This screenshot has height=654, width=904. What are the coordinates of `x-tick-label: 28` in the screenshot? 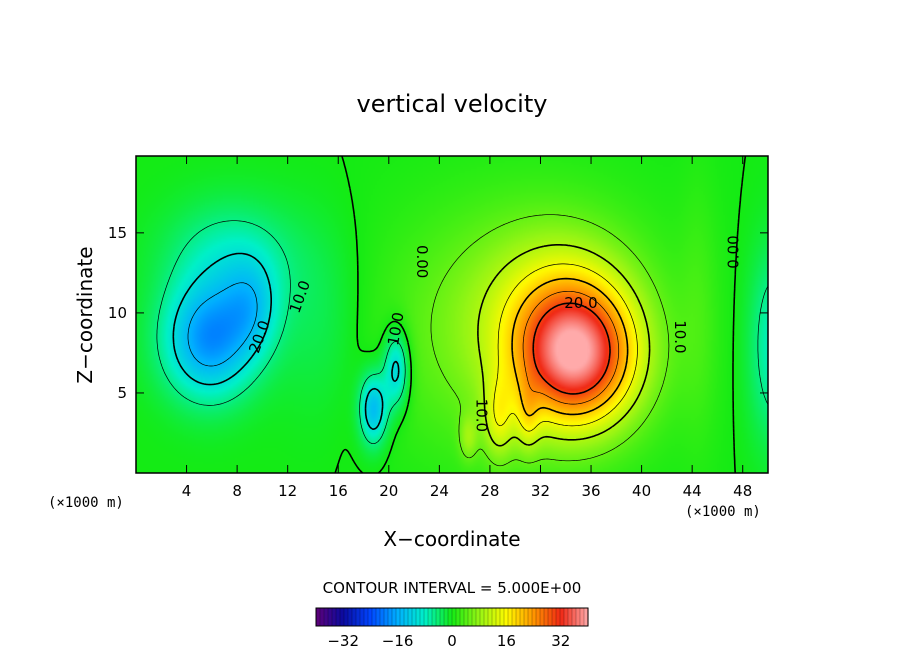 It's located at (489, 491).